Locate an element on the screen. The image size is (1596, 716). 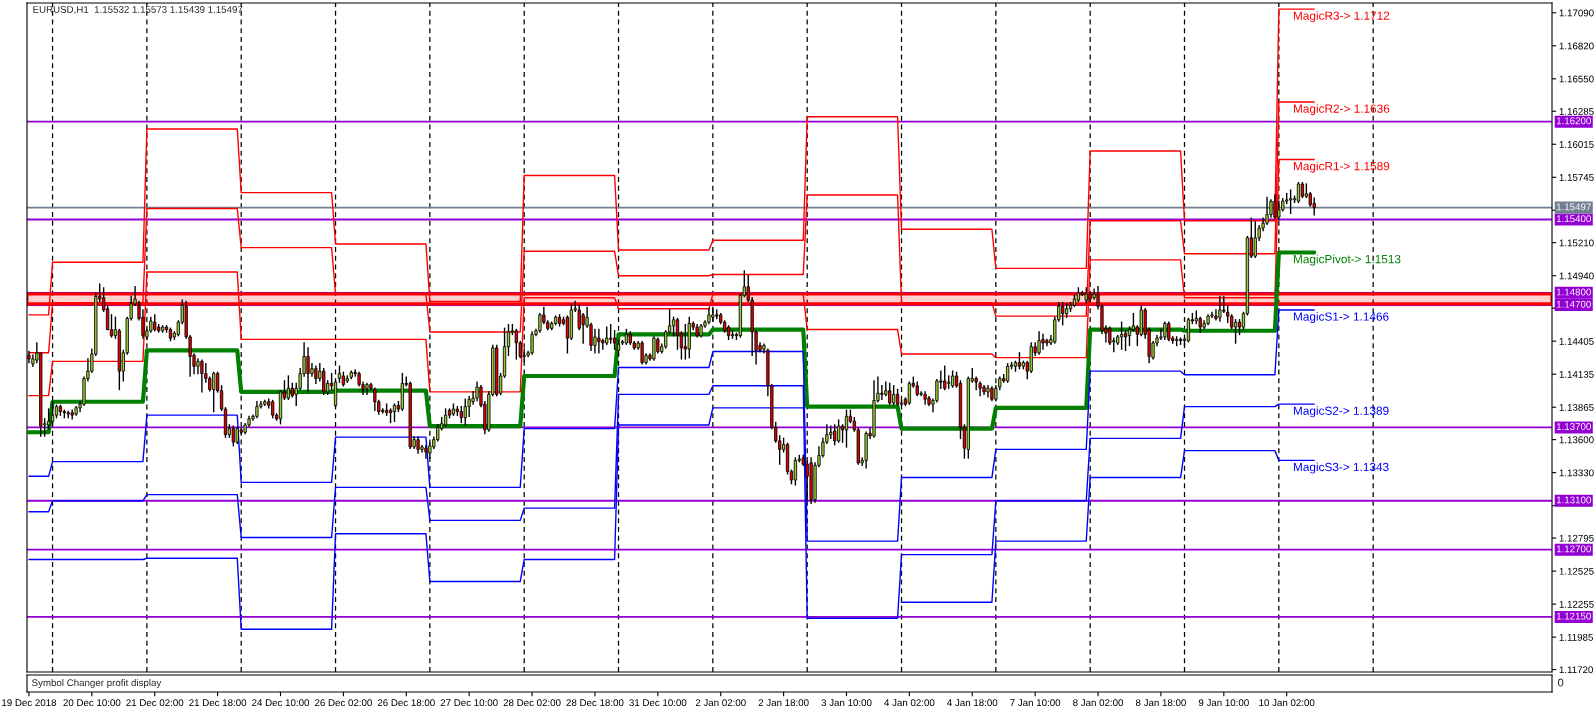
chart-title: EURUSD,H1 1.15532 1.15573 1.15439 1.15497 is located at coordinates (138, 10).